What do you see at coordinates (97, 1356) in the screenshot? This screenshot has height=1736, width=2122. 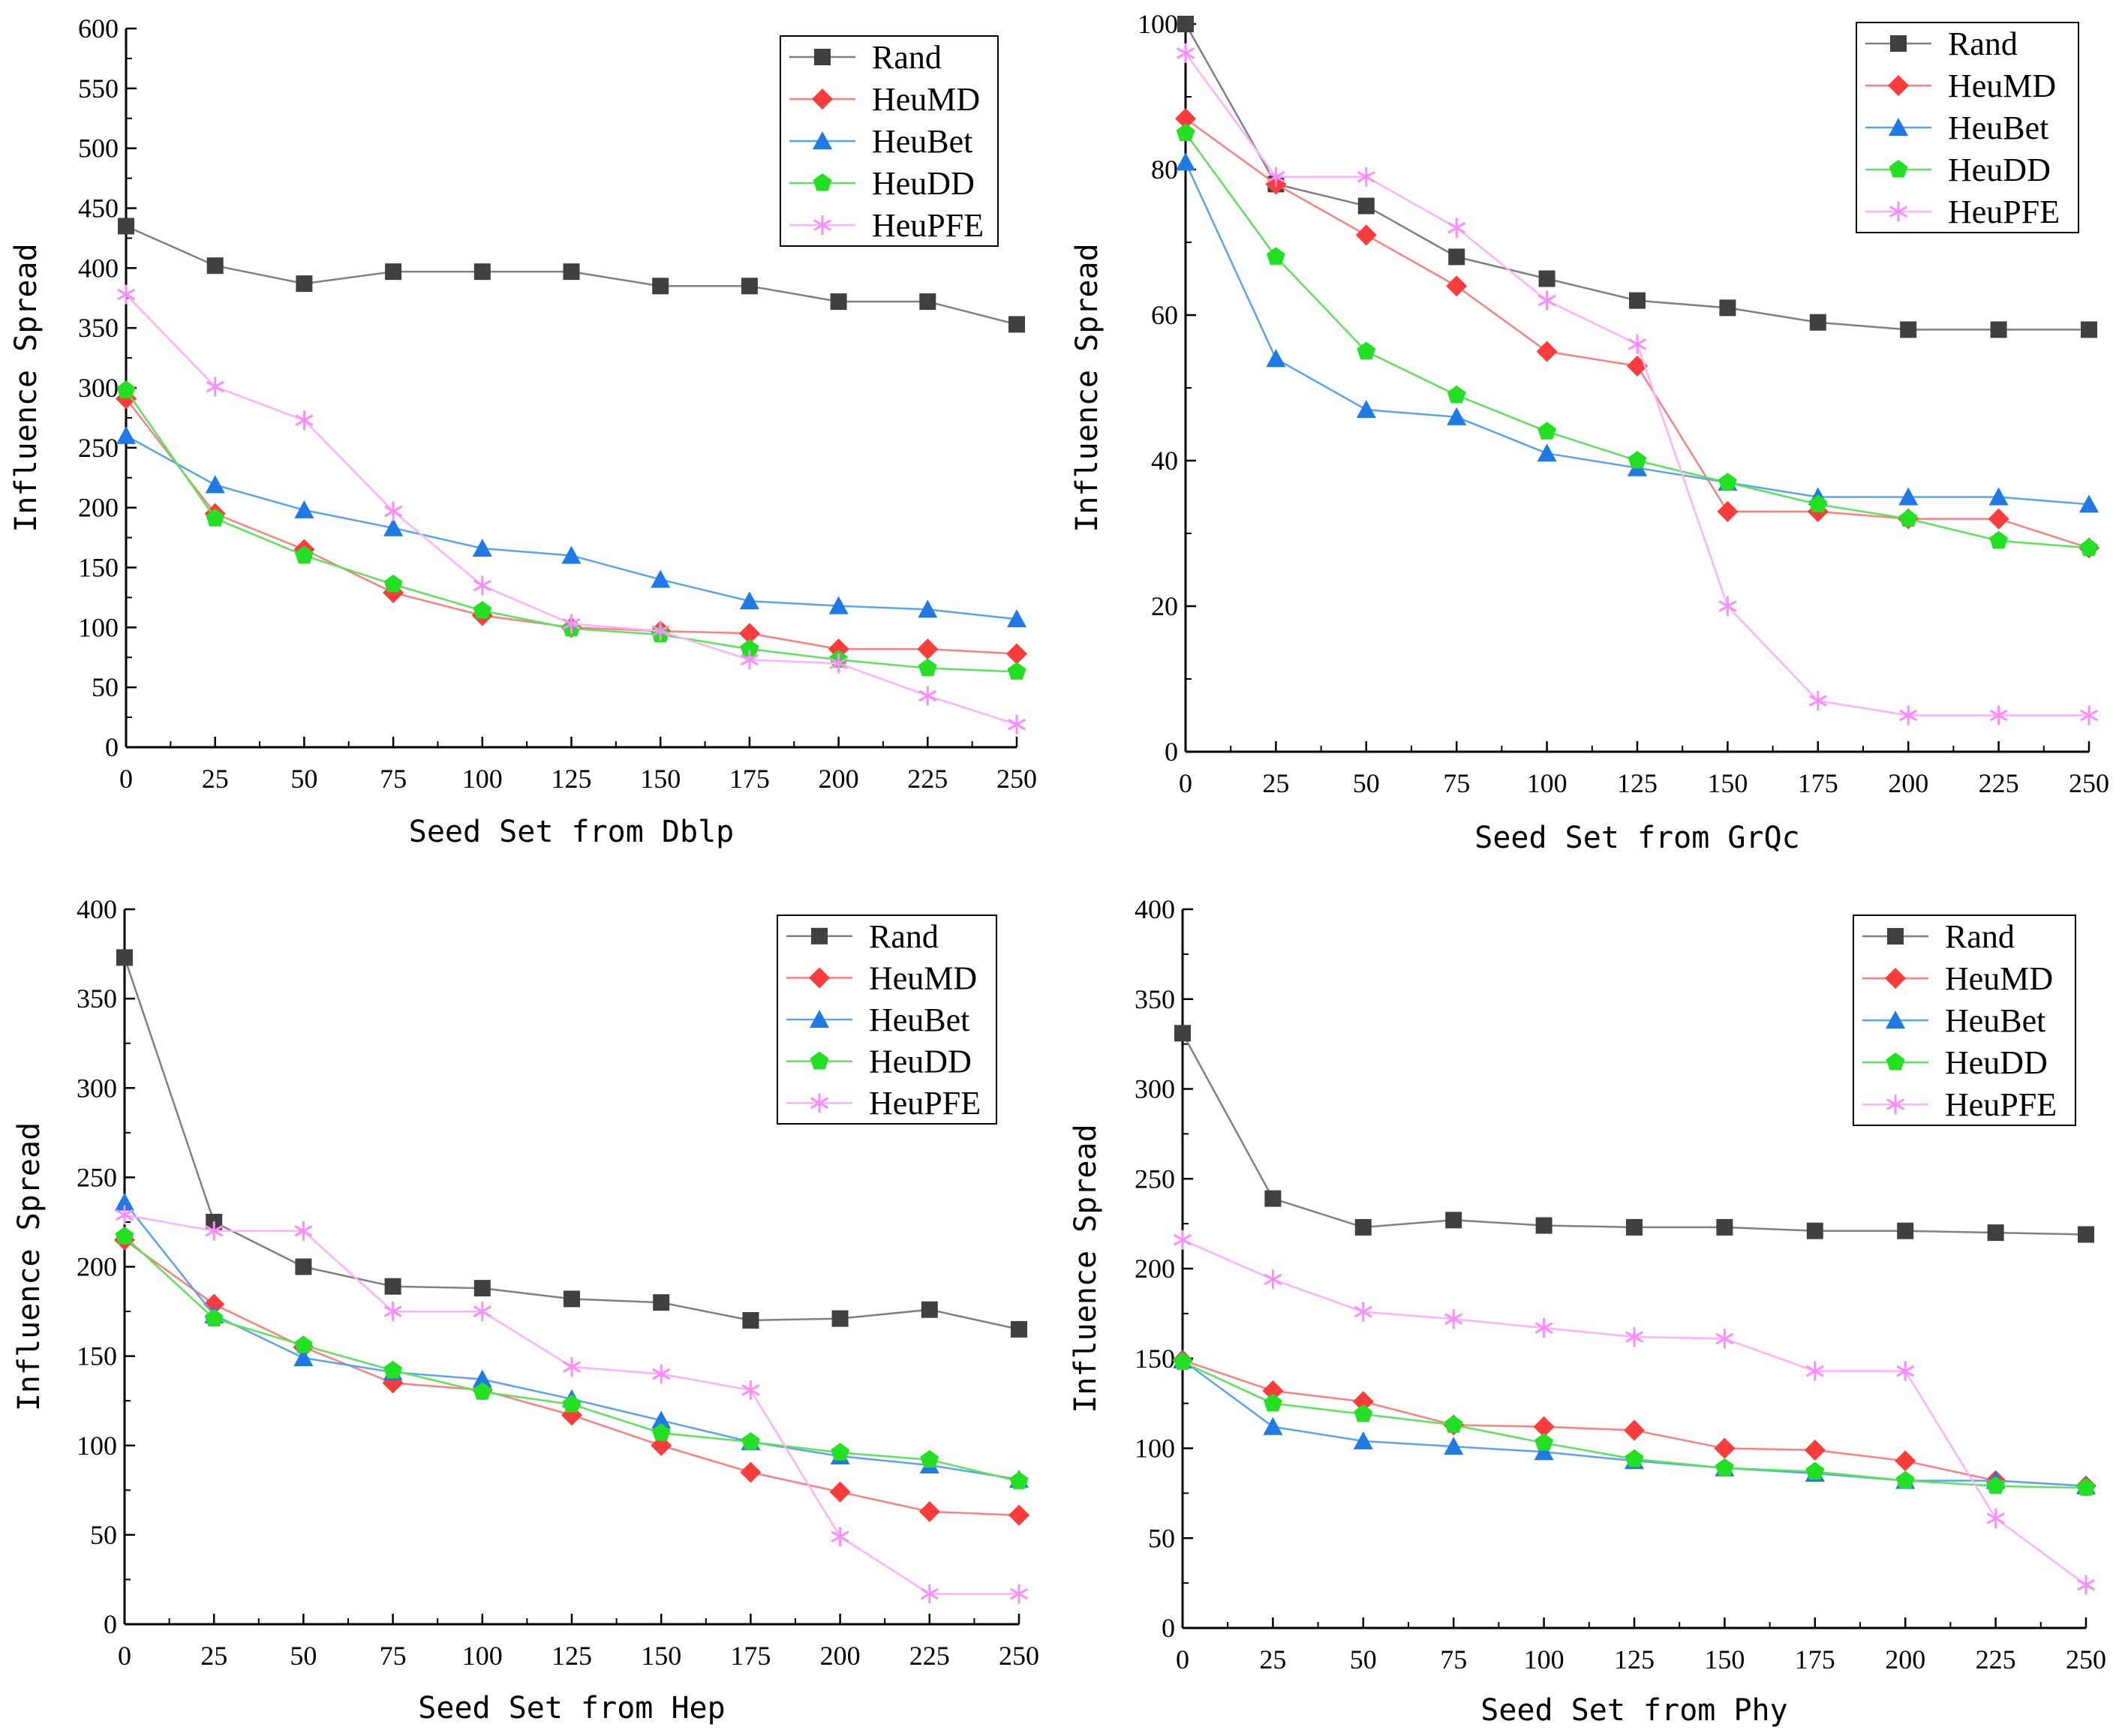 I see `y-tick-label: 150` at bounding box center [97, 1356].